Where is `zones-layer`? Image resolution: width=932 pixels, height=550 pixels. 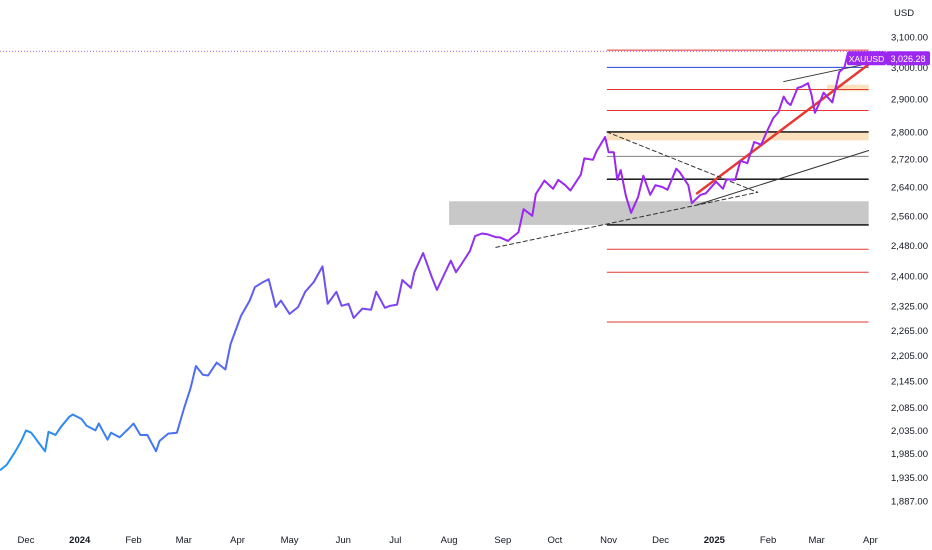
zones-layer is located at coordinates (659, 154).